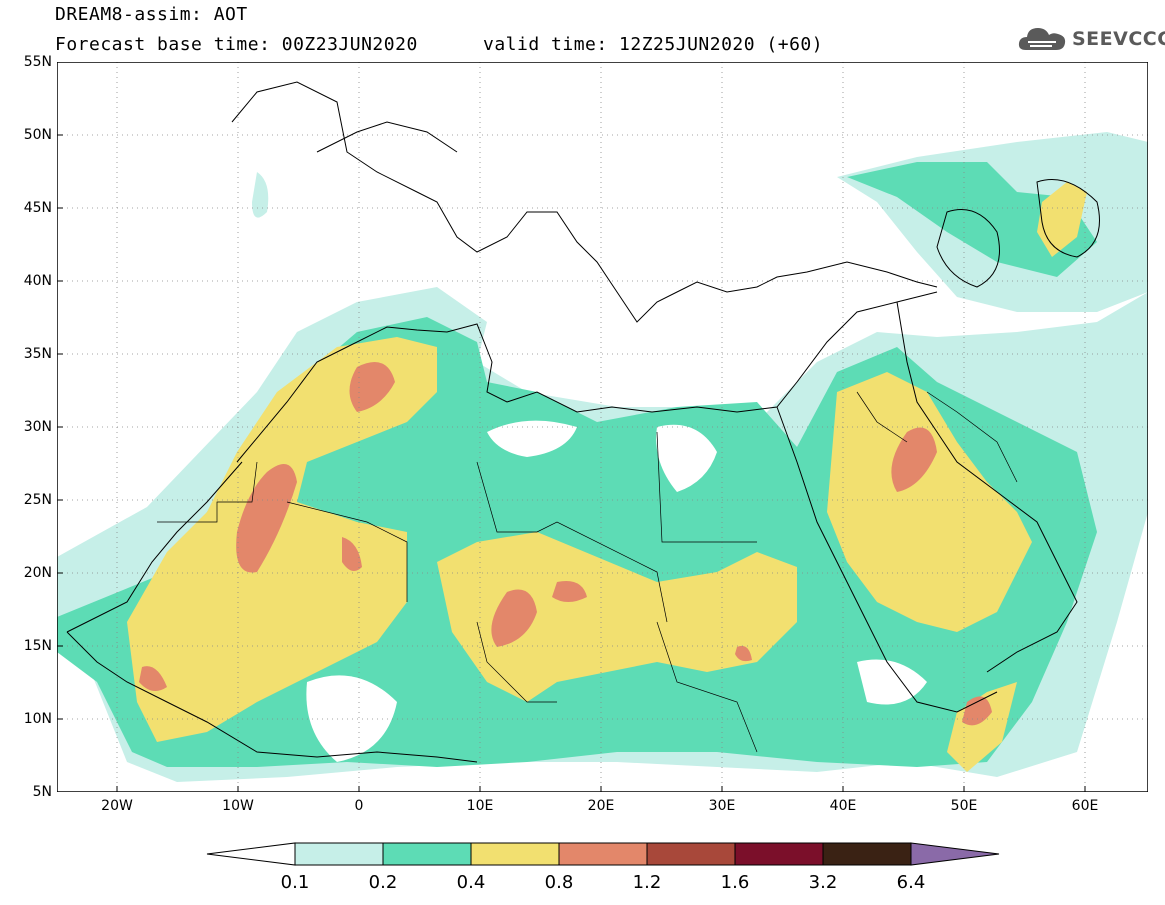  What do you see at coordinates (1118, 39) in the screenshot?
I see `logo-text: SEEVCCC` at bounding box center [1118, 39].